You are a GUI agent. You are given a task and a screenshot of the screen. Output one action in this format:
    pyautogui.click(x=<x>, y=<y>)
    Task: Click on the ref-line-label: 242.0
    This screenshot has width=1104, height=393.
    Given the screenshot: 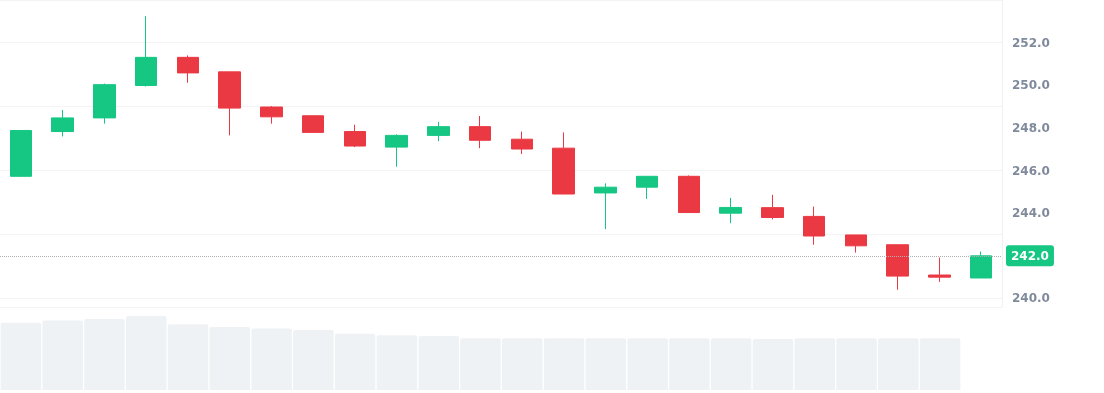 What is the action you would take?
    pyautogui.click(x=1030, y=255)
    